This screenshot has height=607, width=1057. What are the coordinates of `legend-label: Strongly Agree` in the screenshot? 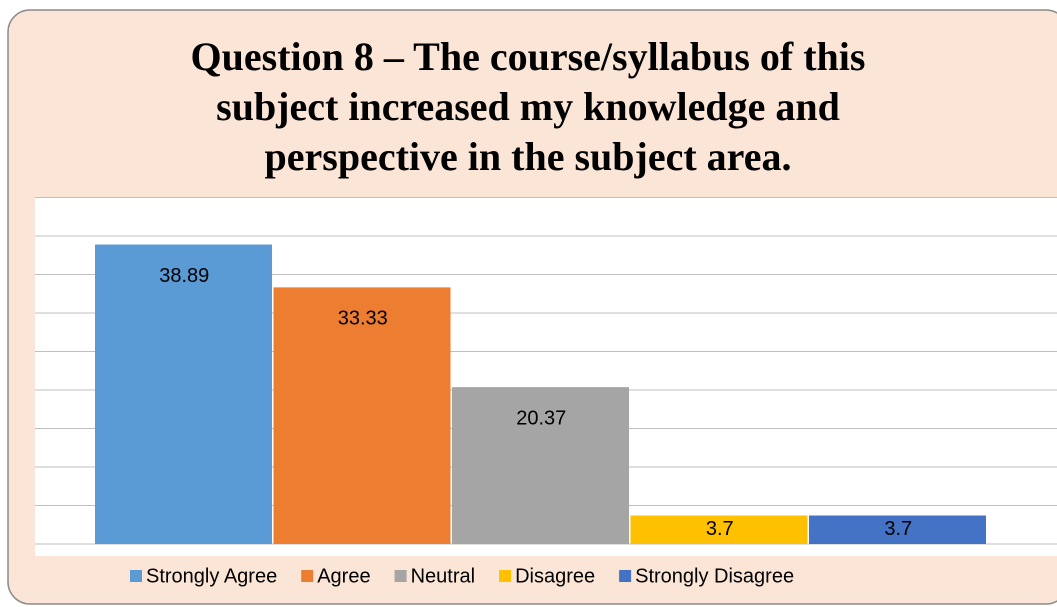 It's located at (211, 576).